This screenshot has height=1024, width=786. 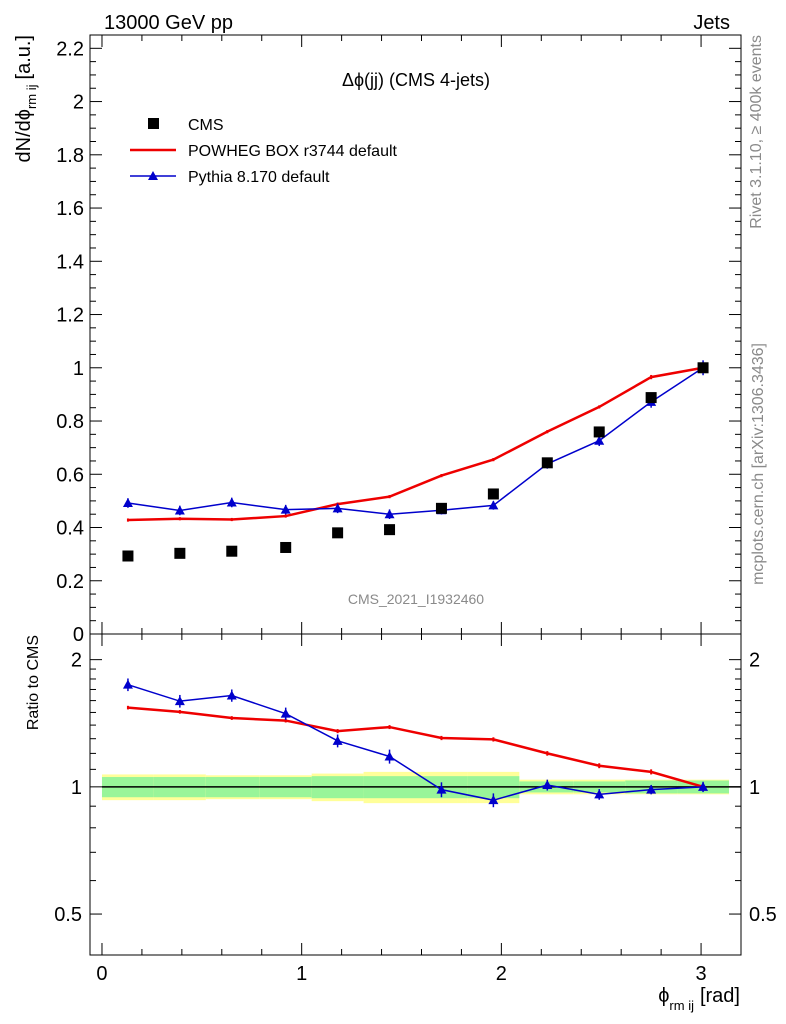 I want to click on pythia-line, so click(x=415, y=441).